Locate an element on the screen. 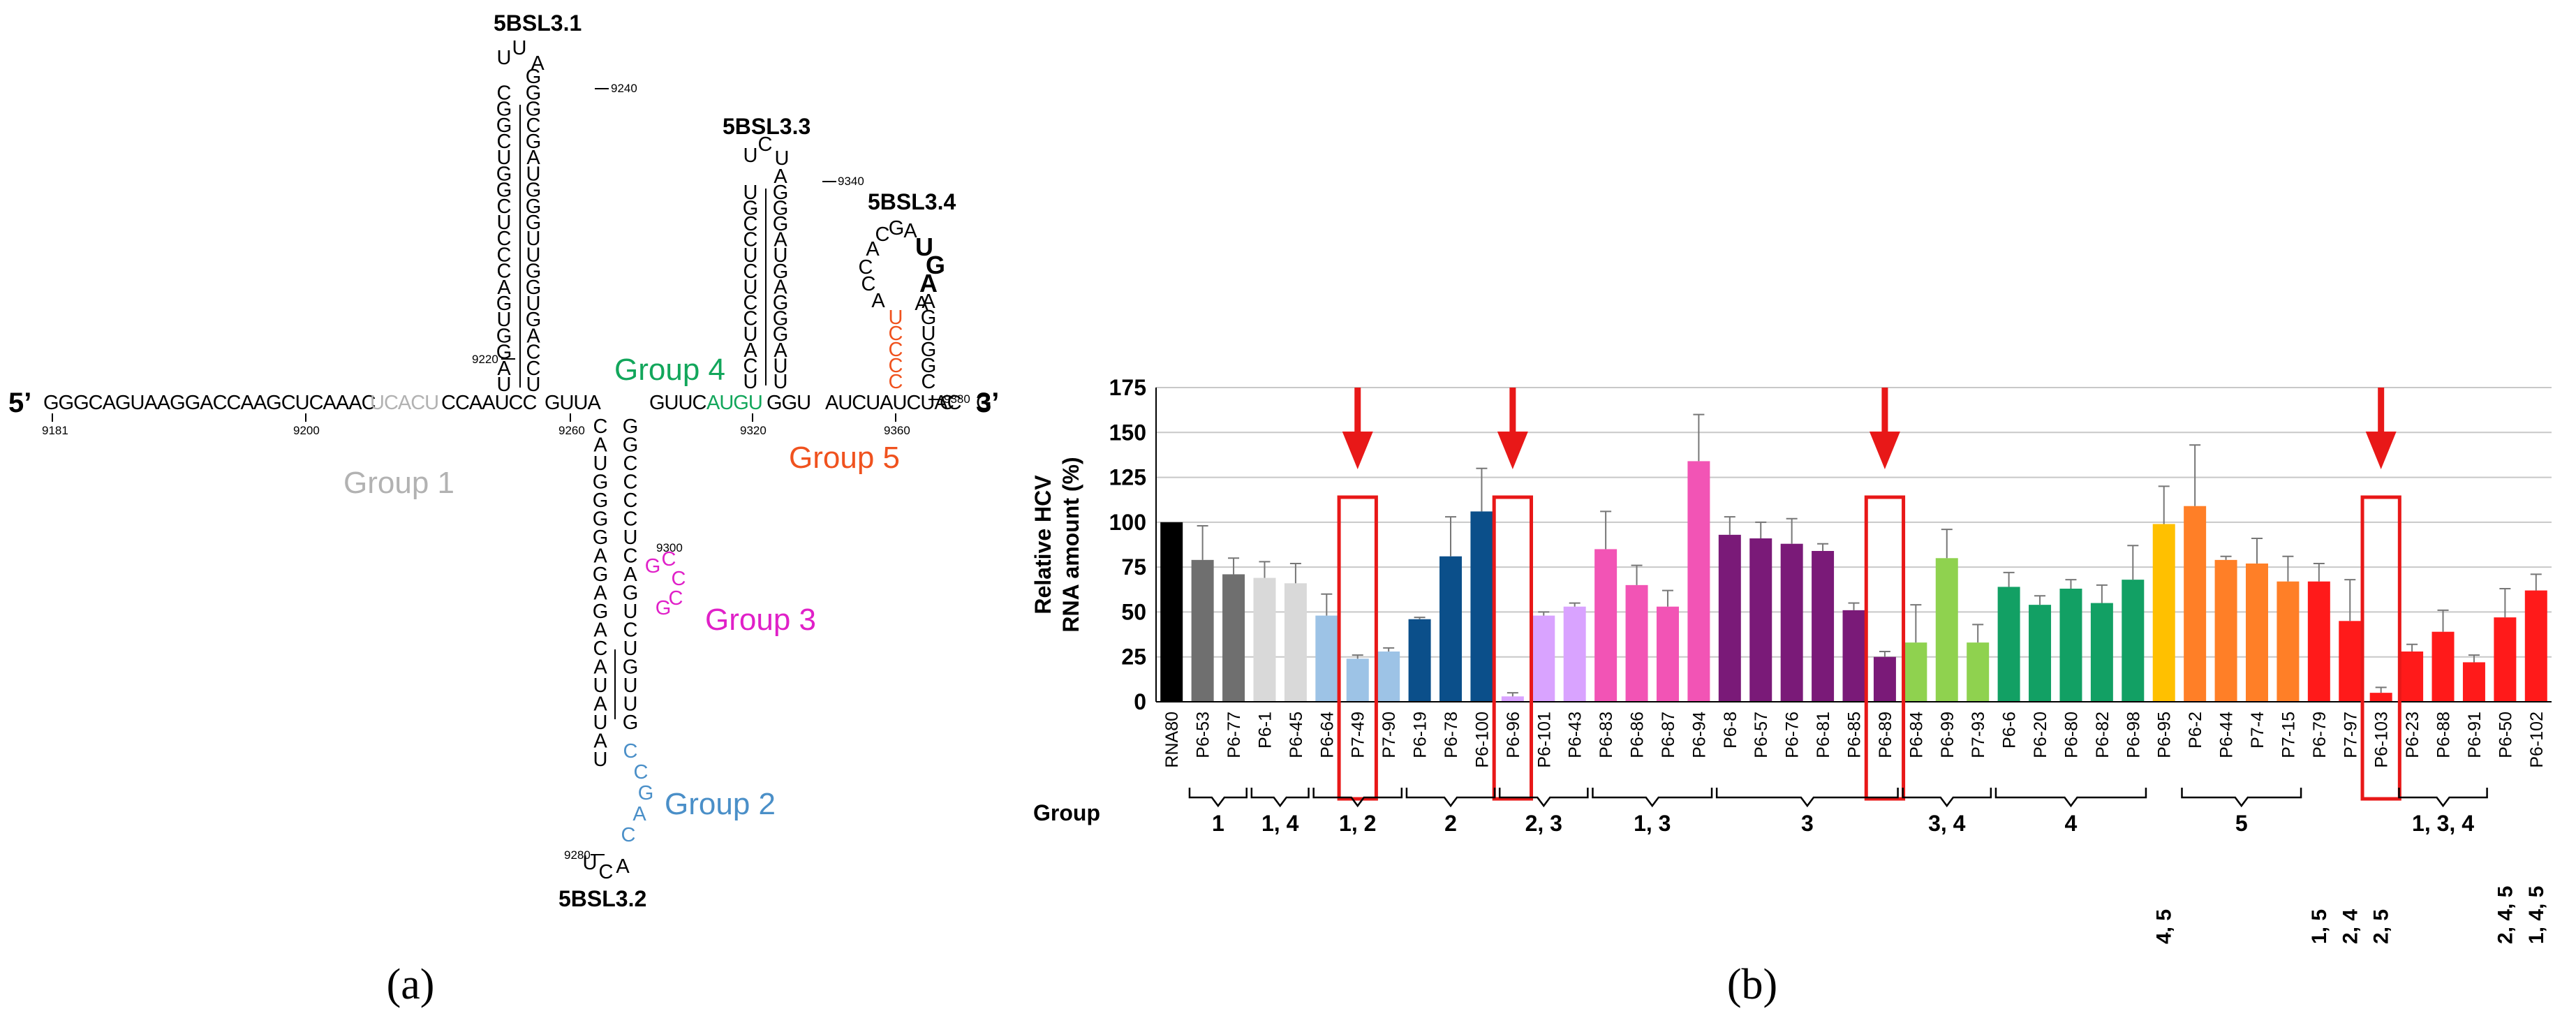  sl34-right-nt: A is located at coordinates (928, 302).